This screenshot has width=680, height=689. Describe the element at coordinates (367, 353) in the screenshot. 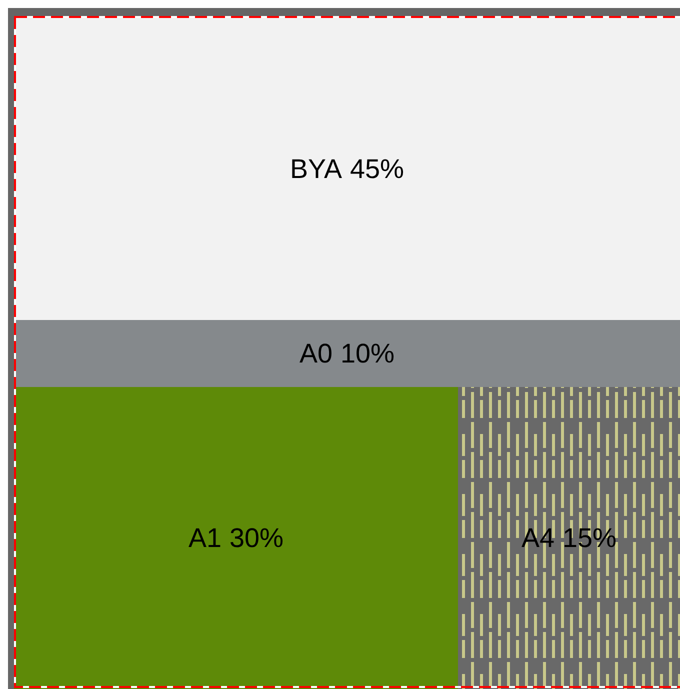

I see `data-label: 10%` at that location.